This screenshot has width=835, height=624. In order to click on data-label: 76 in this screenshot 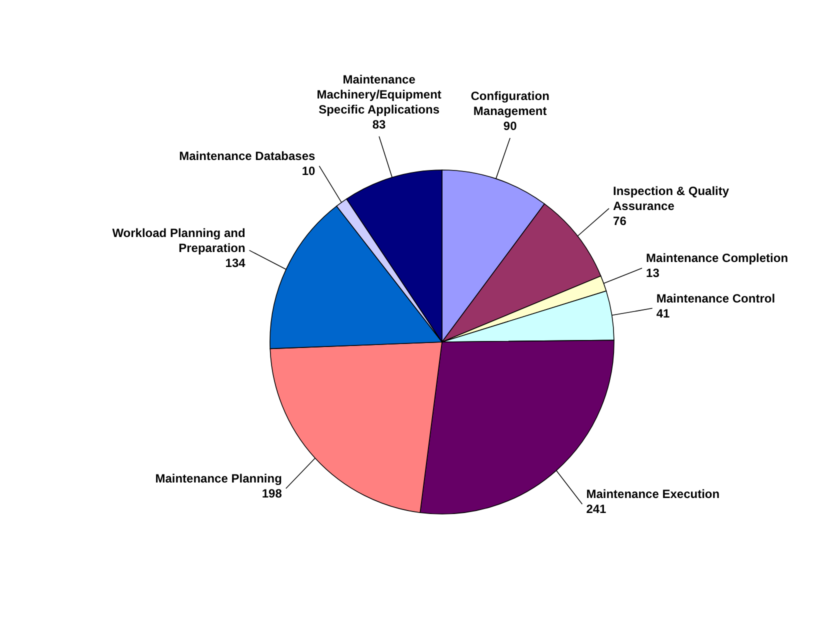, I will do `click(620, 221)`.